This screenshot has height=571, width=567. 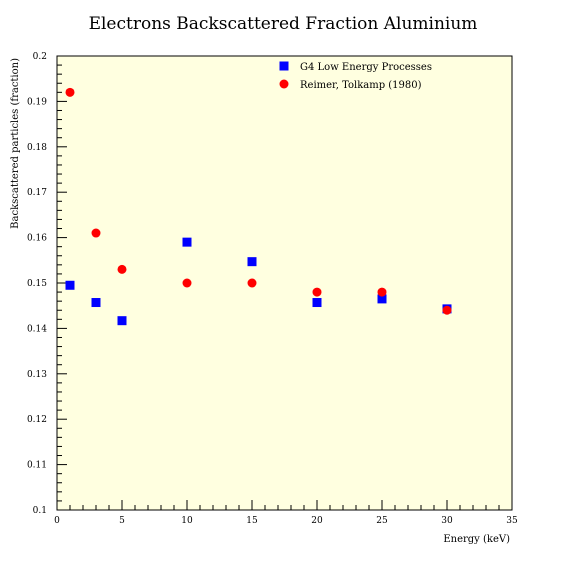 What do you see at coordinates (187, 521) in the screenshot?
I see `x-tick-label: 10` at bounding box center [187, 521].